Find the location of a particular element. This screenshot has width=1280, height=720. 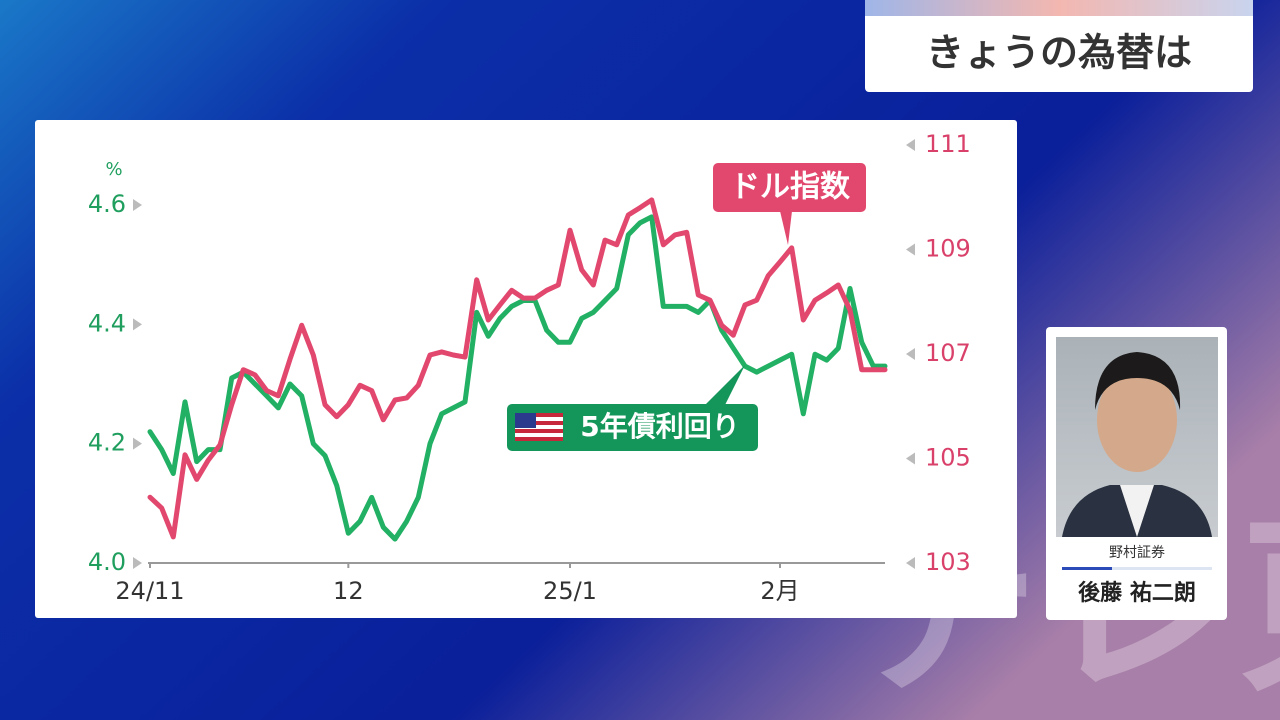

guest-card: 野村証券 後藤 祐二朗 is located at coordinates (1136, 473).